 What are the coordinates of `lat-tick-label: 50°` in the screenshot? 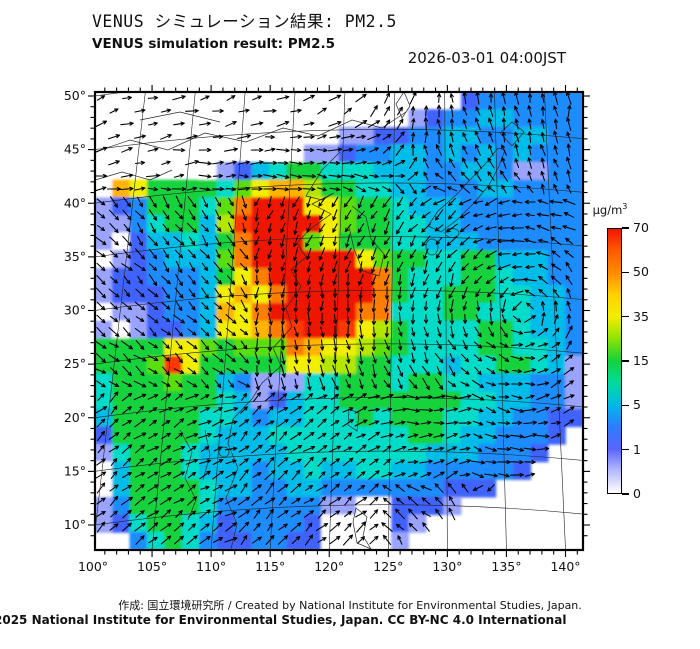 It's located at (75, 95).